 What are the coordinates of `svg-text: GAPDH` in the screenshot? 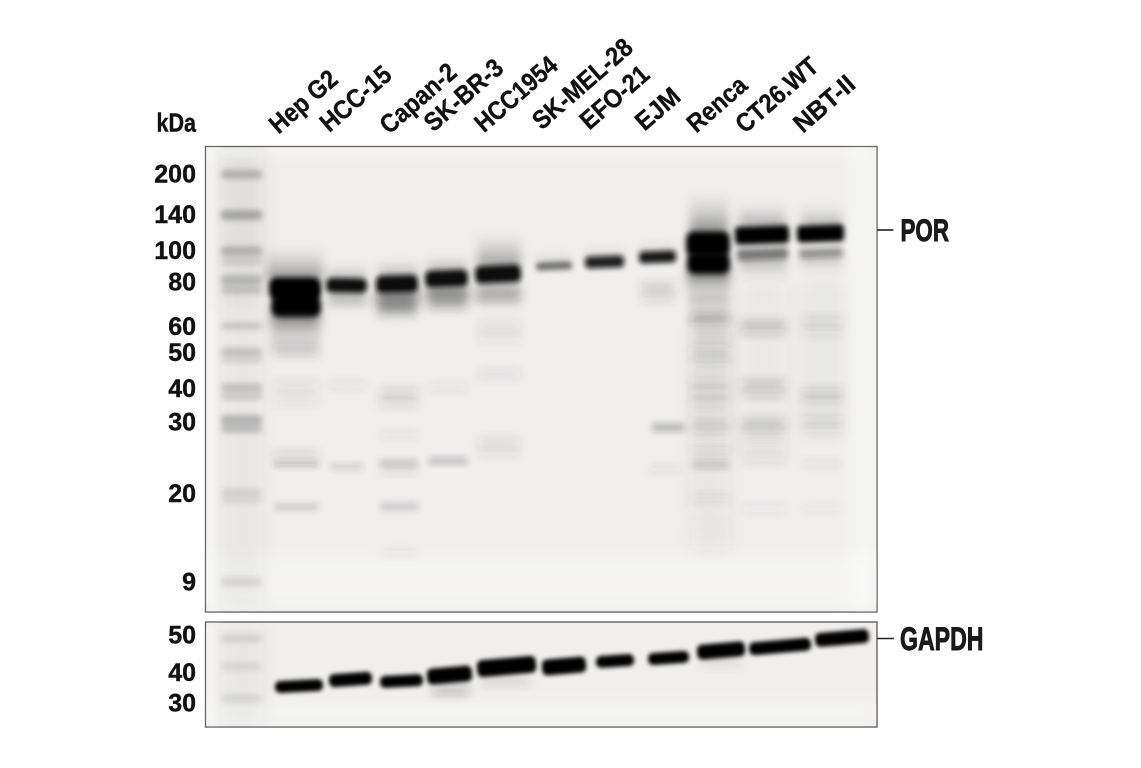 It's located at (942, 639).